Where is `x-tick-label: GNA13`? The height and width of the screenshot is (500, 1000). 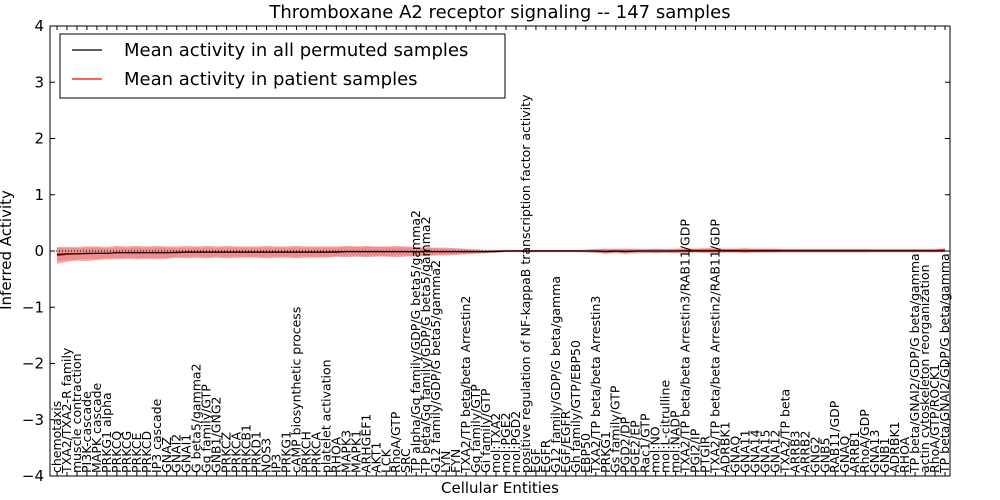
x-tick-label: GNA13 is located at coordinates (874, 452).